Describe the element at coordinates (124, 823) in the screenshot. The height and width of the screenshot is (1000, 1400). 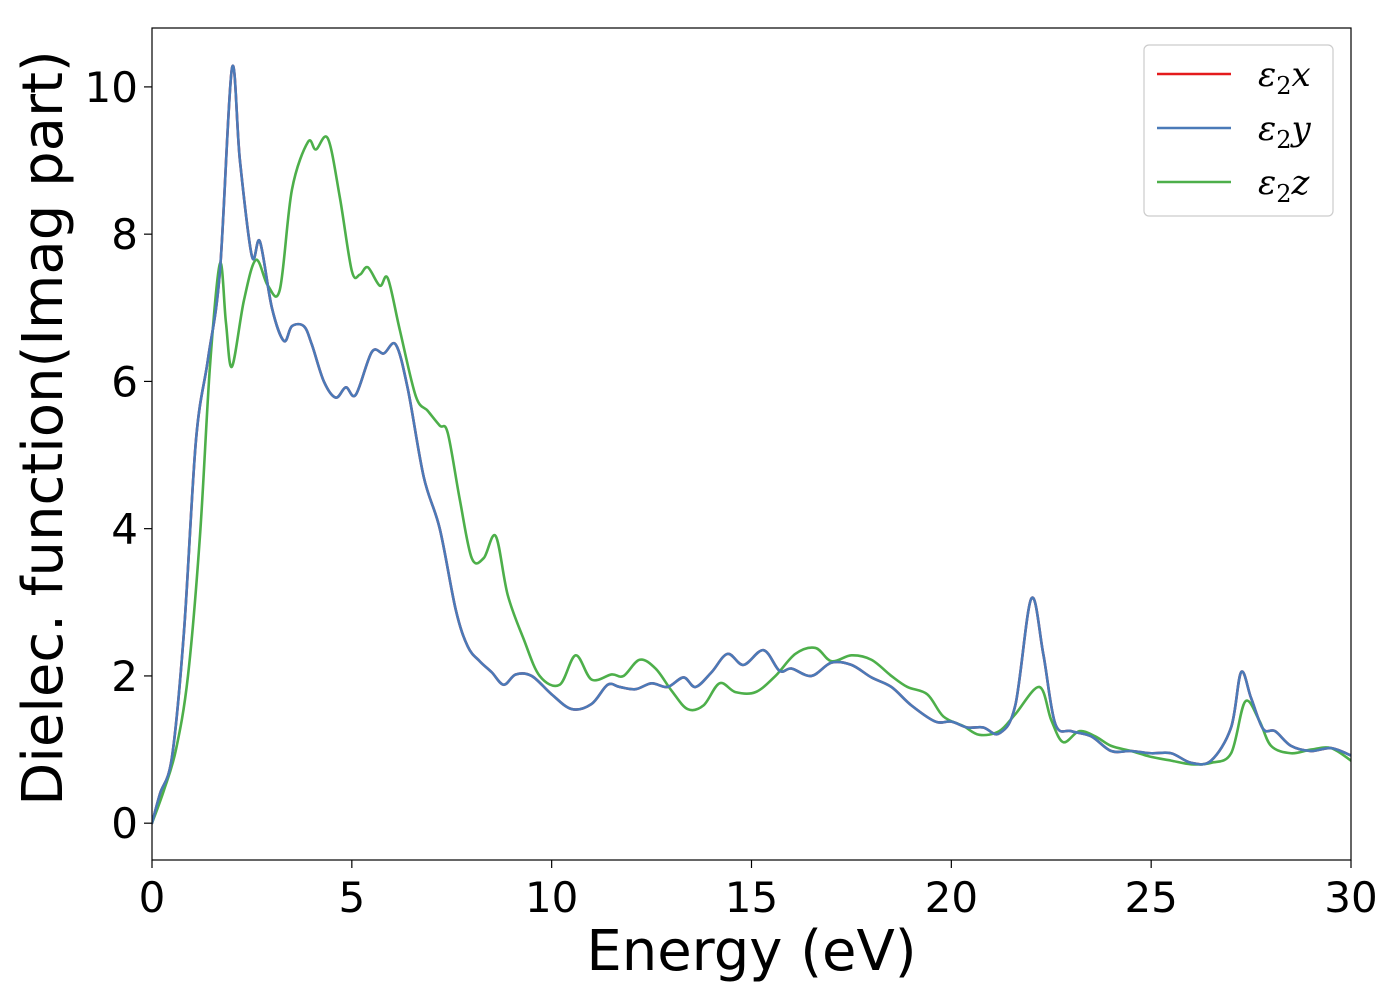
I see `y-tick-label: 0` at that location.